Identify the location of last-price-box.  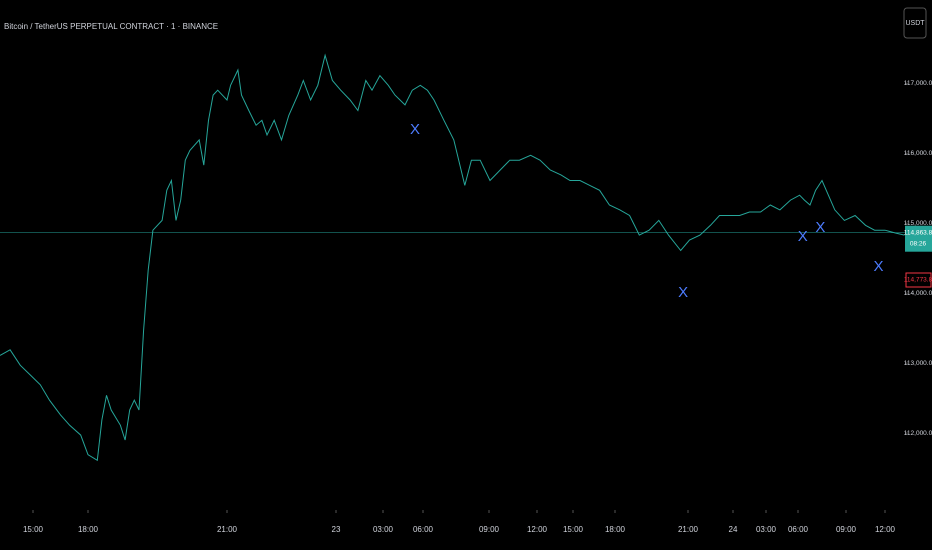
(918, 238).